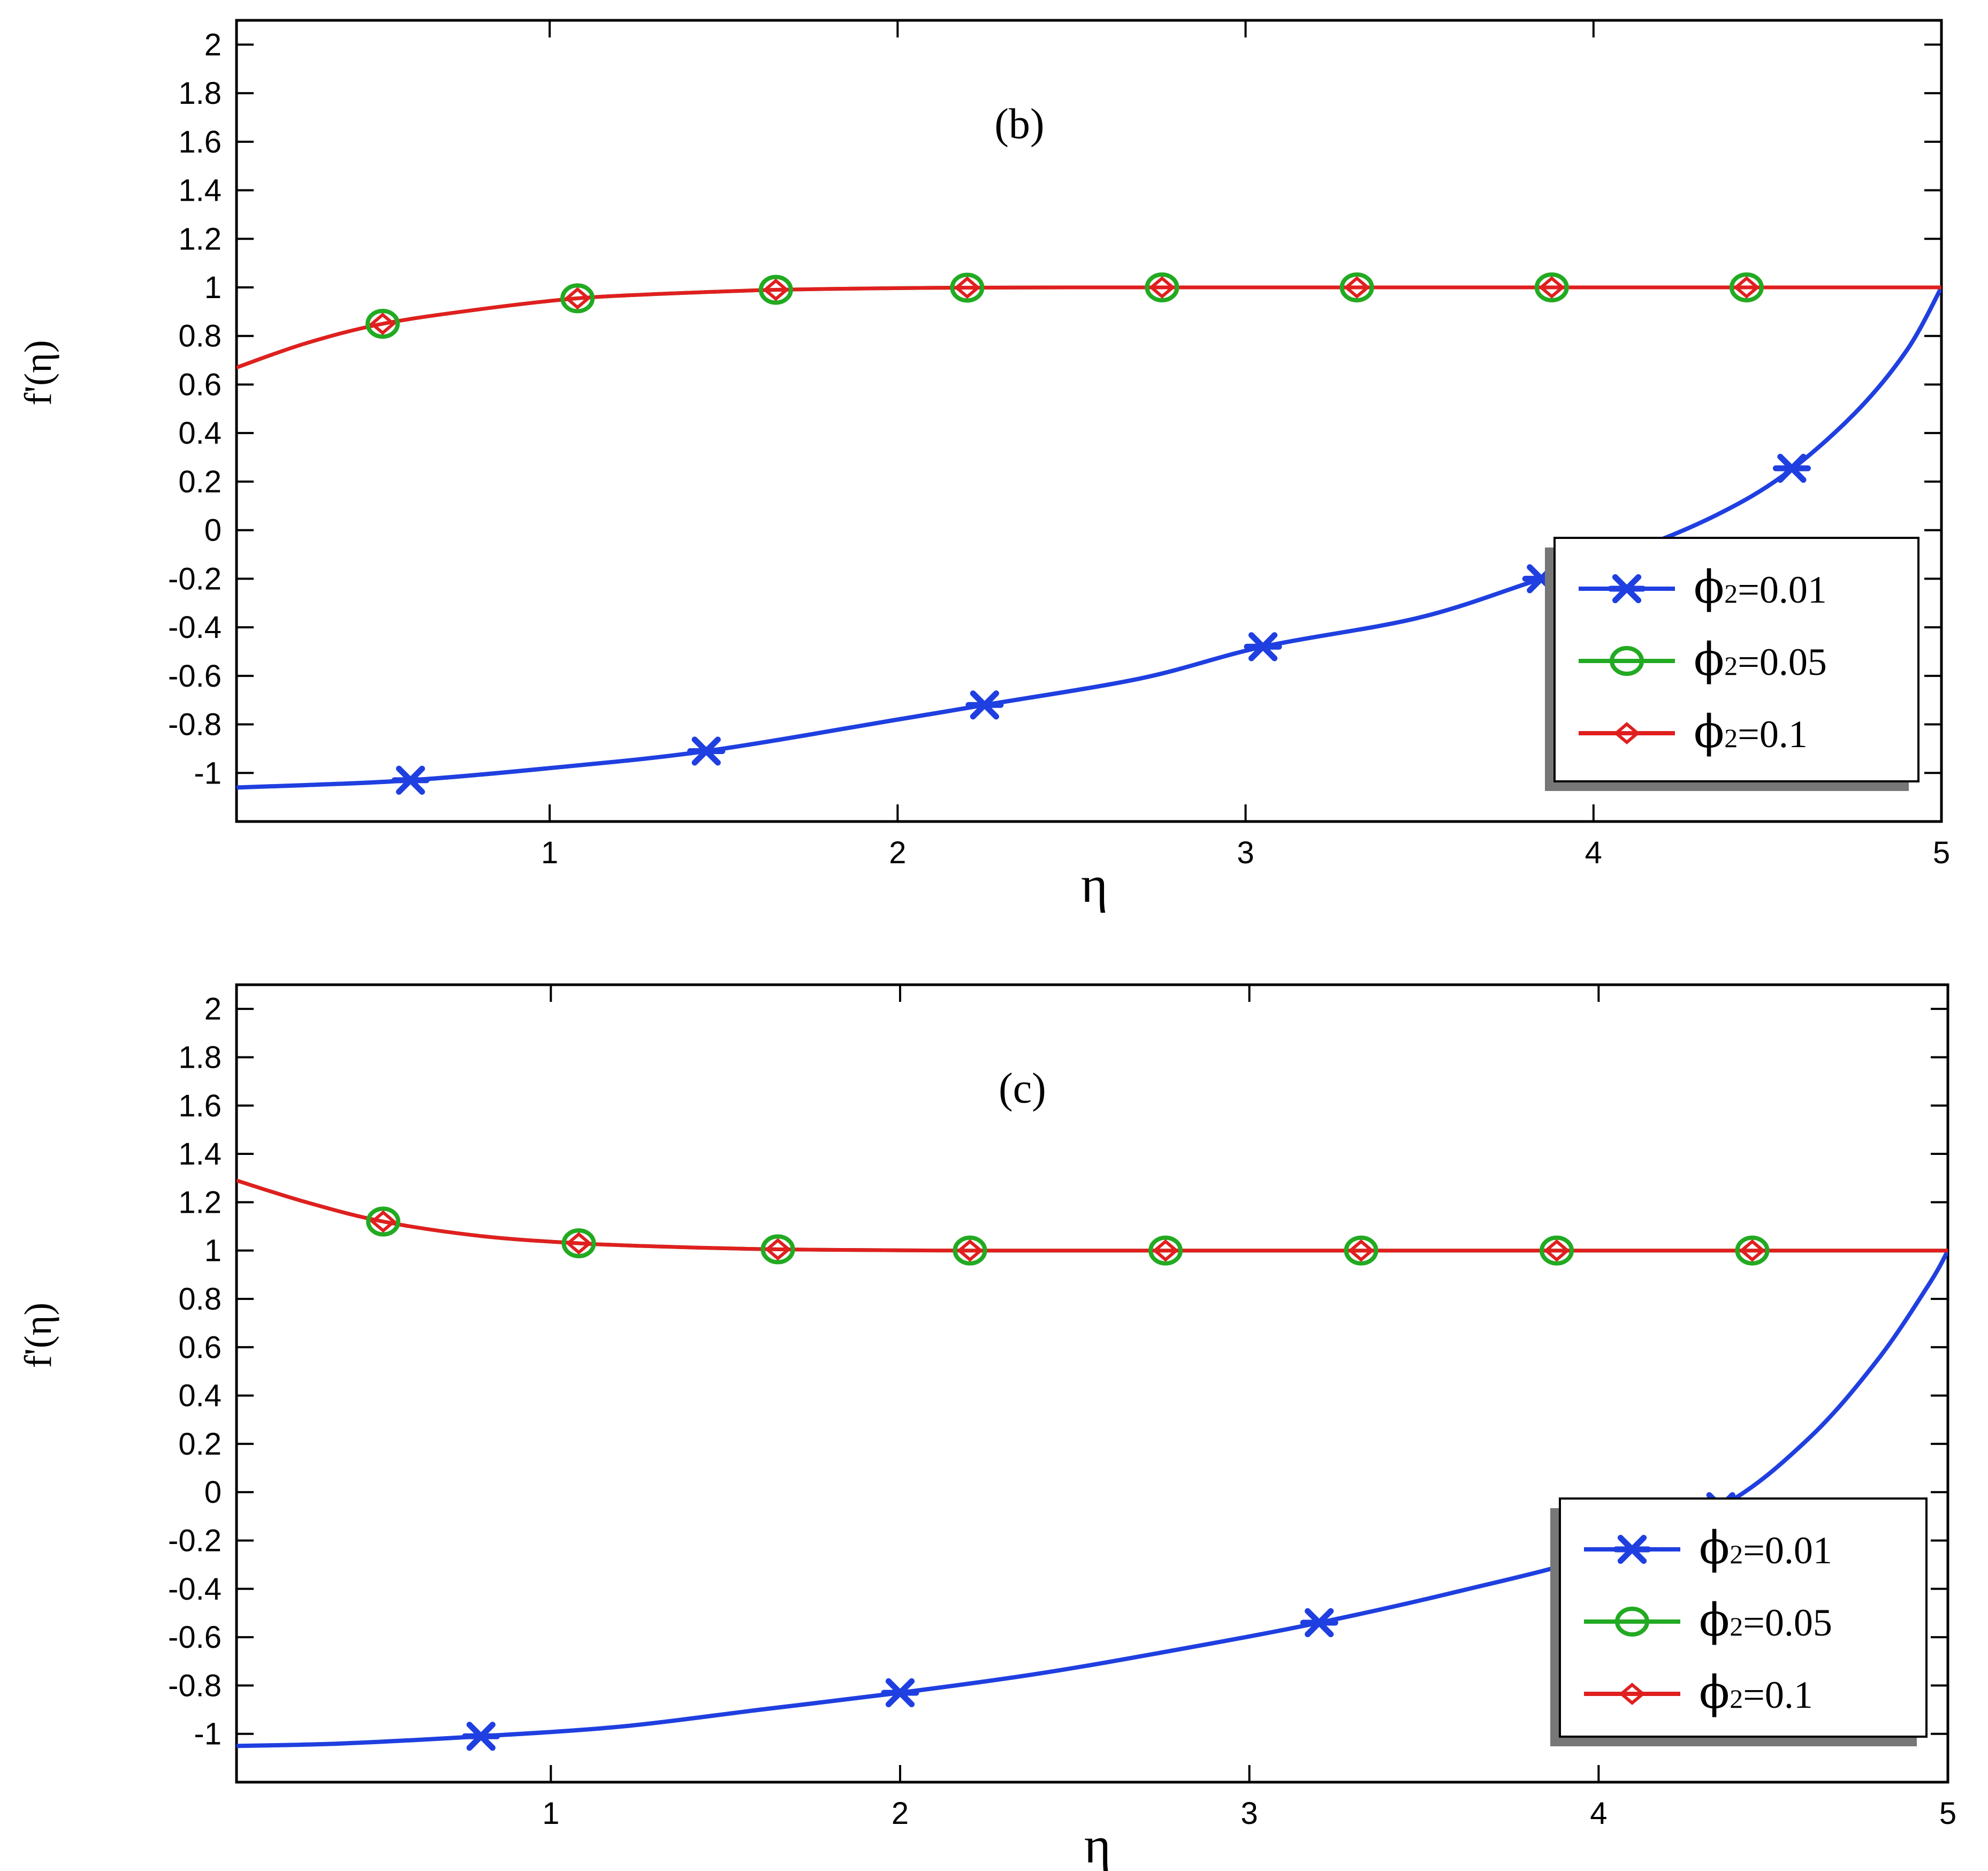 This screenshot has width=1988, height=1871. What do you see at coordinates (208, 773) in the screenshot?
I see `y-tick-label: -1` at bounding box center [208, 773].